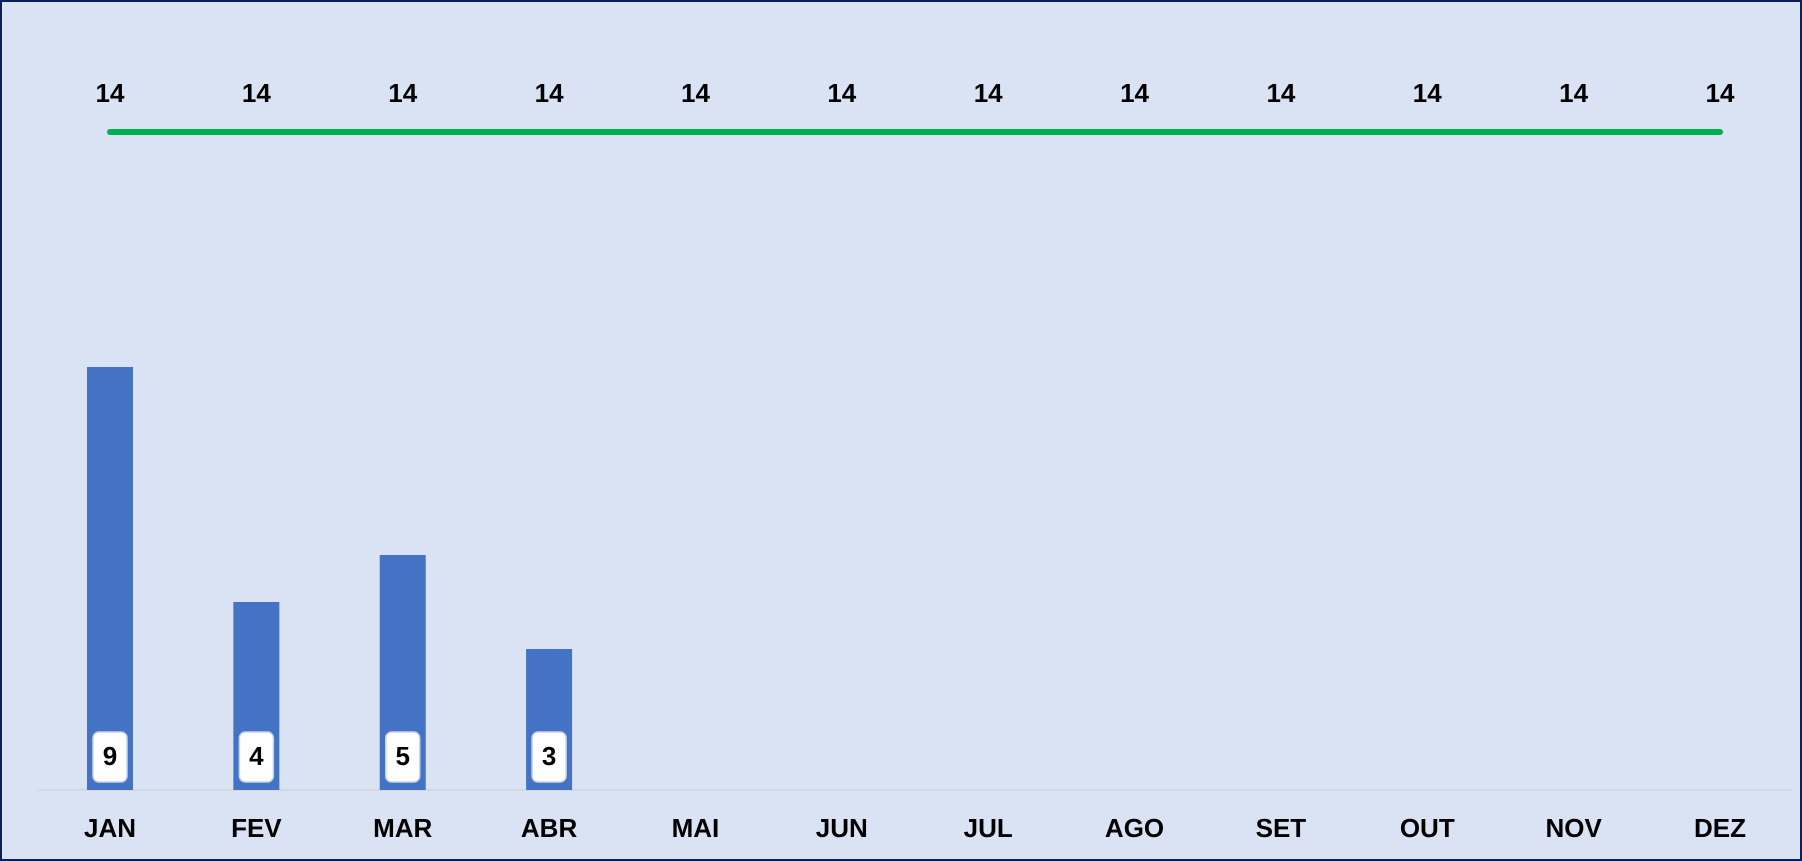 This screenshot has width=1802, height=861. Describe the element at coordinates (256, 828) in the screenshot. I see `x-tick-label: FEV` at that location.